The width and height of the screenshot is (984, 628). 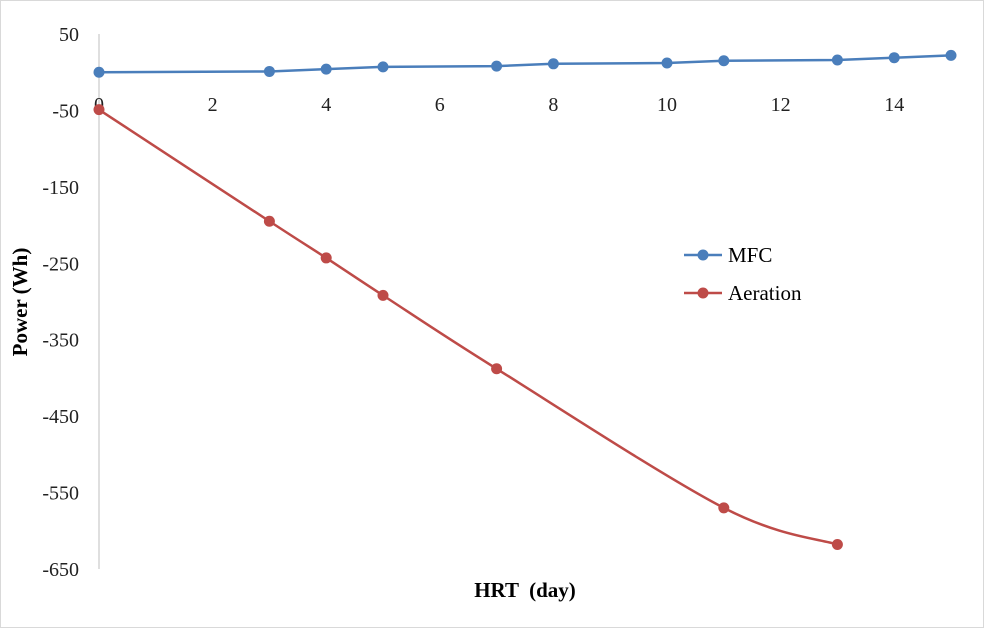 I want to click on y-tick-label: -650, so click(x=60, y=570).